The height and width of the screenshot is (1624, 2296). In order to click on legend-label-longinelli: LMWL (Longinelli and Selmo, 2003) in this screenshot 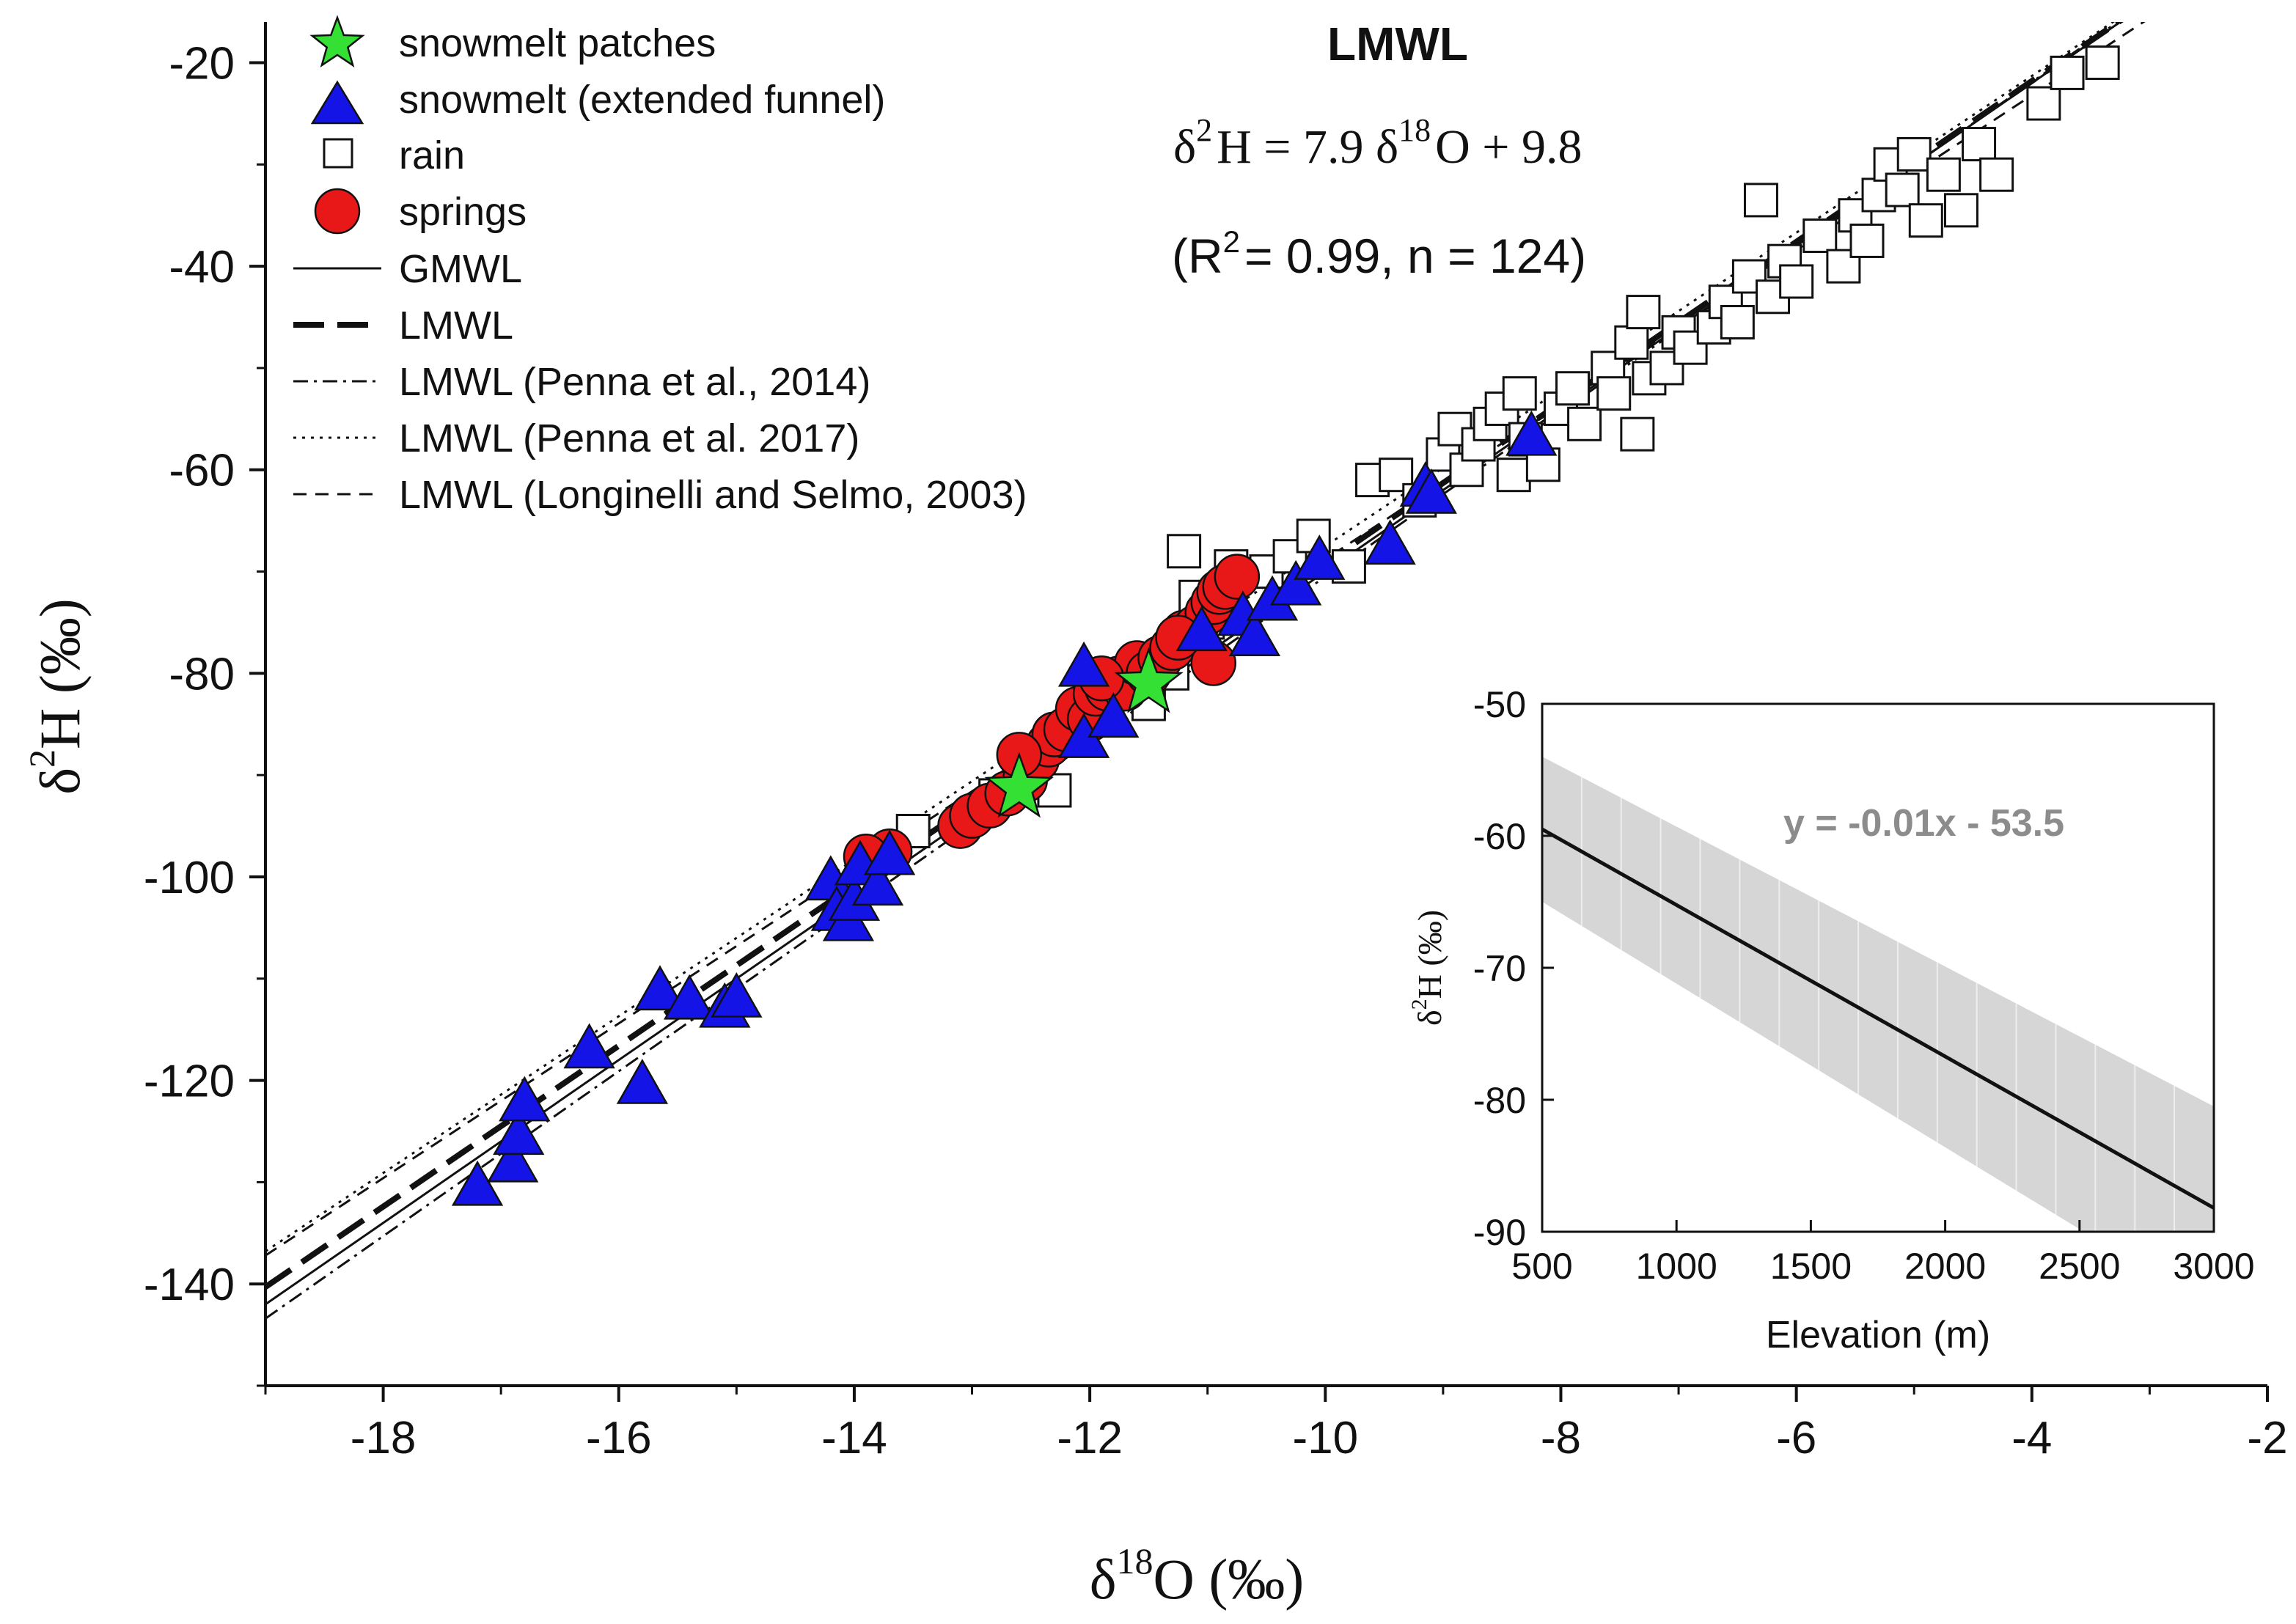, I will do `click(713, 495)`.